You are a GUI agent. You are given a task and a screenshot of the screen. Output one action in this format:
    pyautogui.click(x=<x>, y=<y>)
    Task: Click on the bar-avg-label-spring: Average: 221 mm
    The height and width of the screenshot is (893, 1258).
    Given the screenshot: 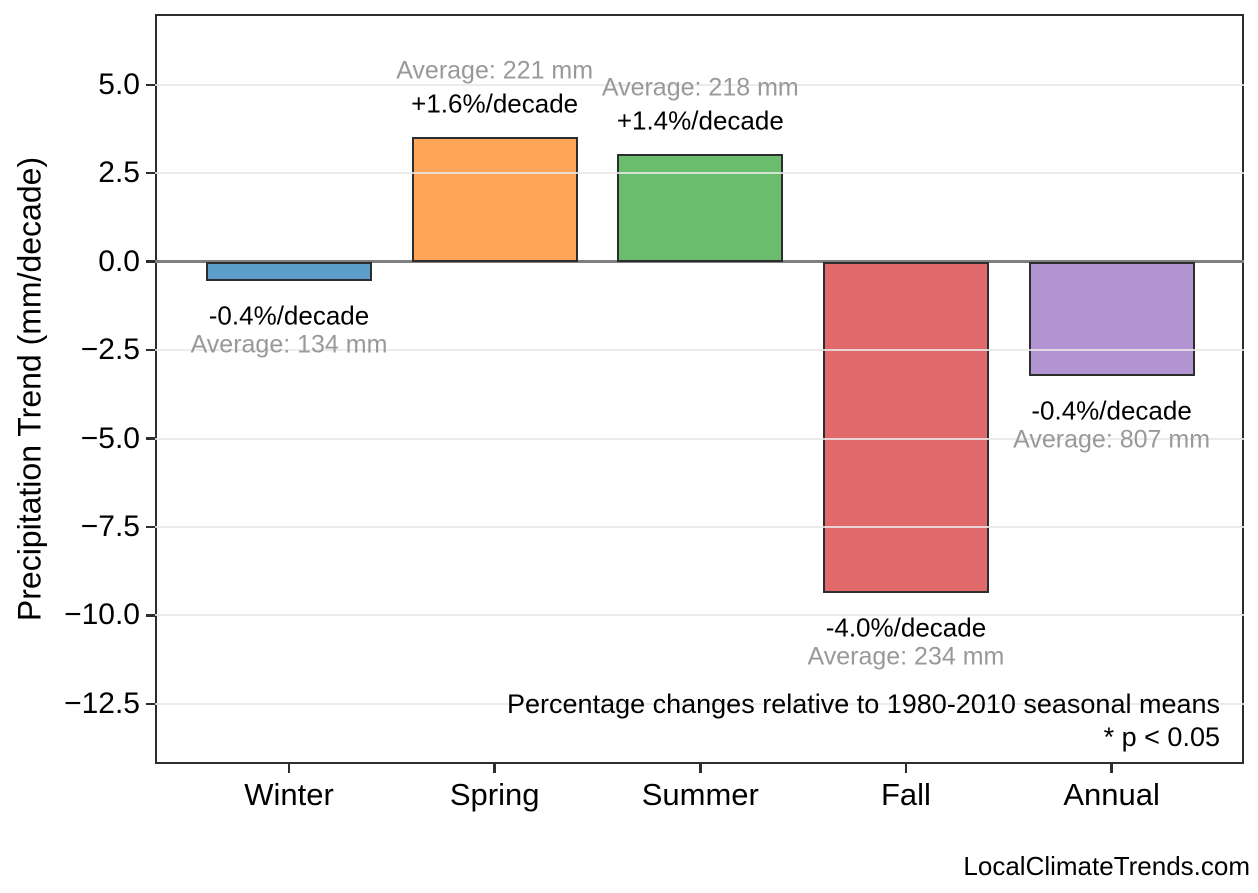 What is the action you would take?
    pyautogui.click(x=495, y=70)
    